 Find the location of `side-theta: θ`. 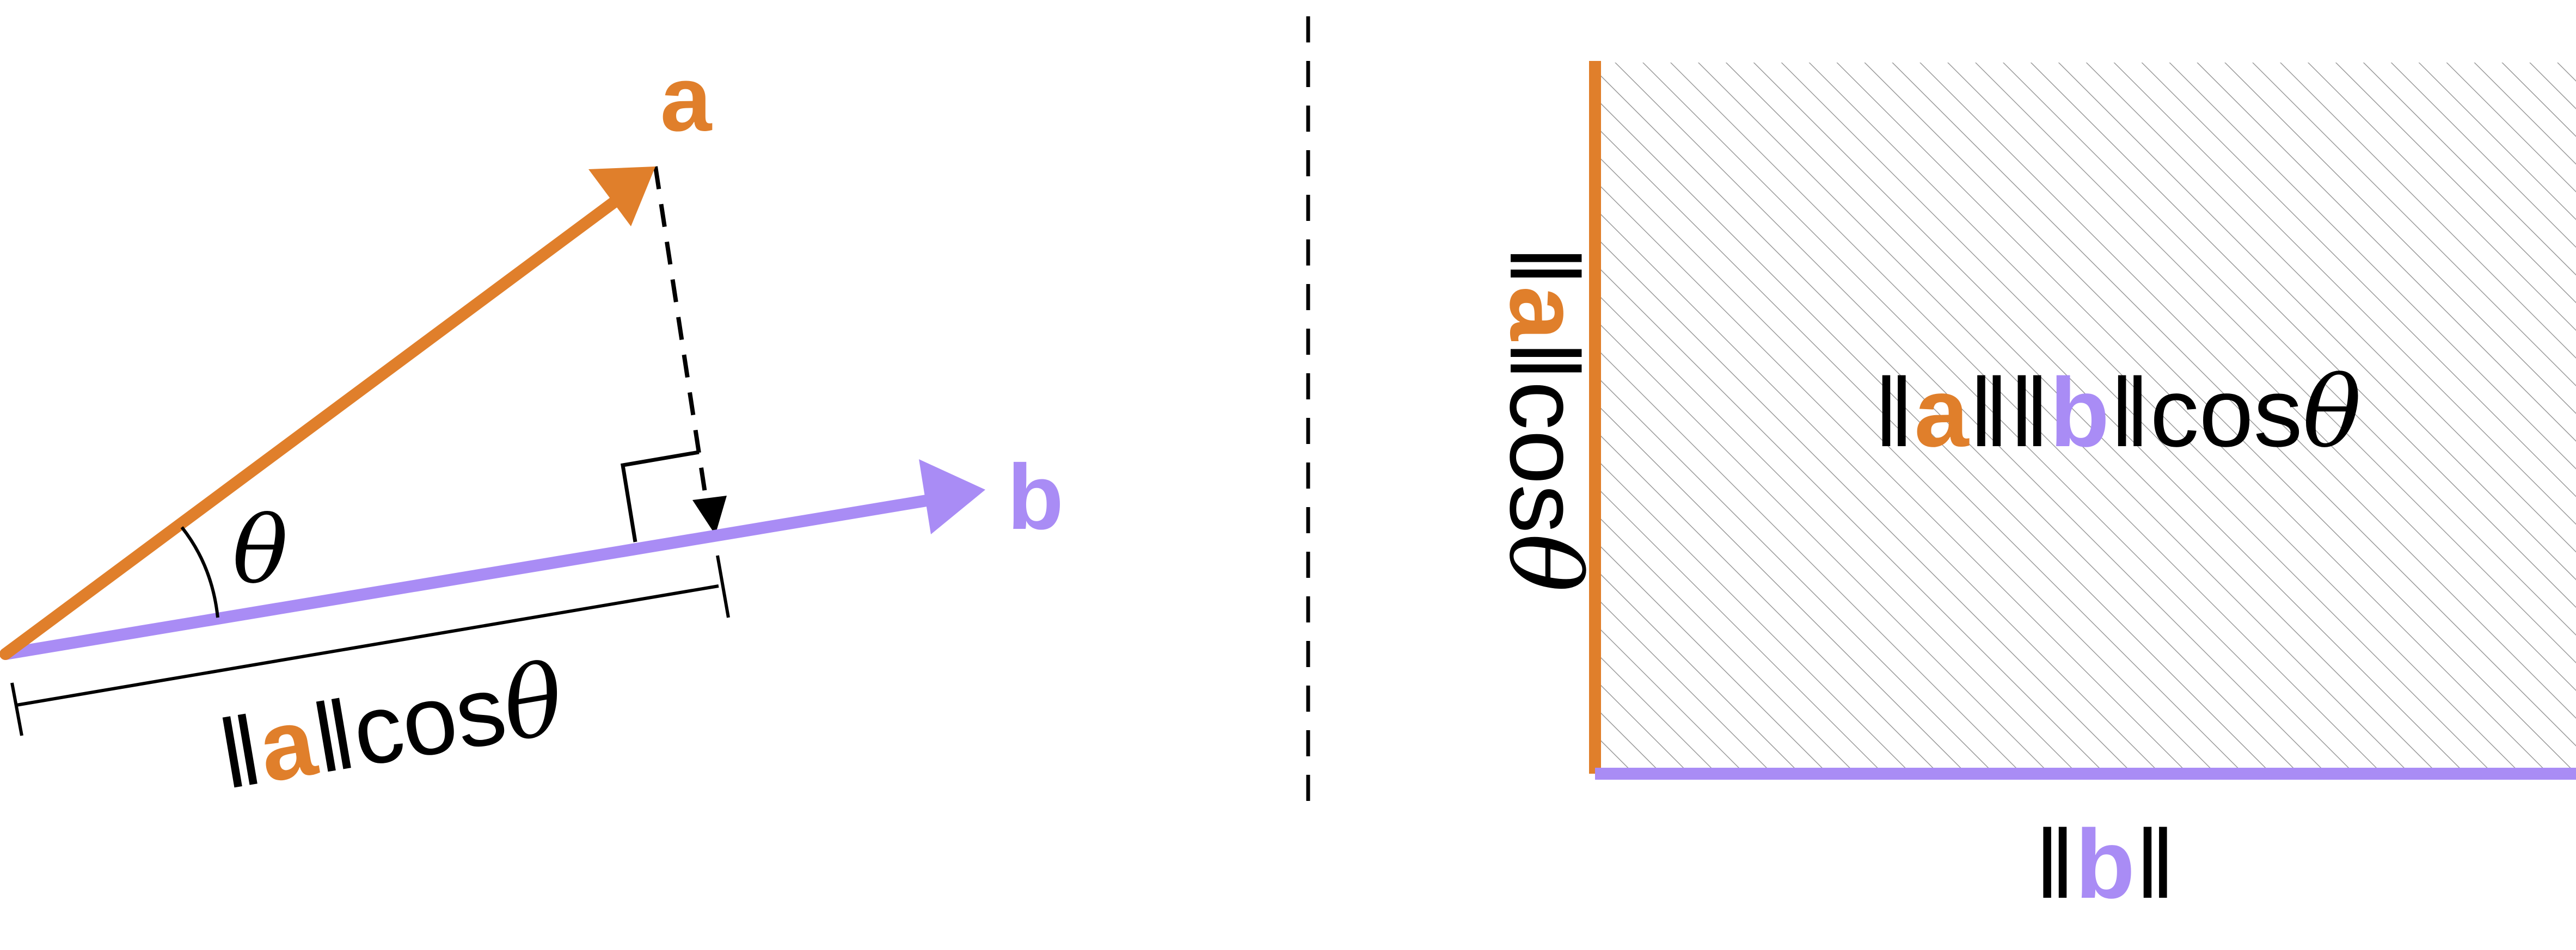

side-theta: θ is located at coordinates (1544, 562).